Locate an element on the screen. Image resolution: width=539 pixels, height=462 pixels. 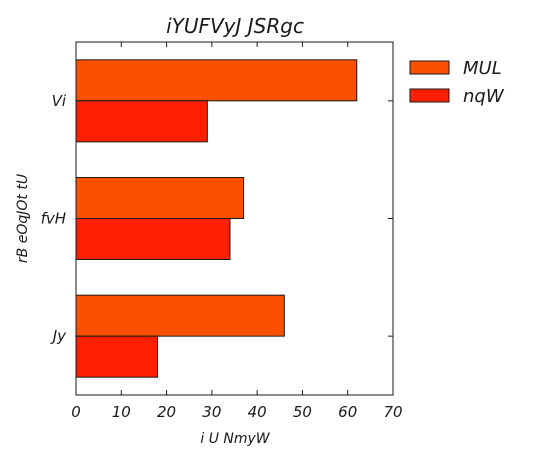
x-tick-label: 50 is located at coordinates (302, 412).